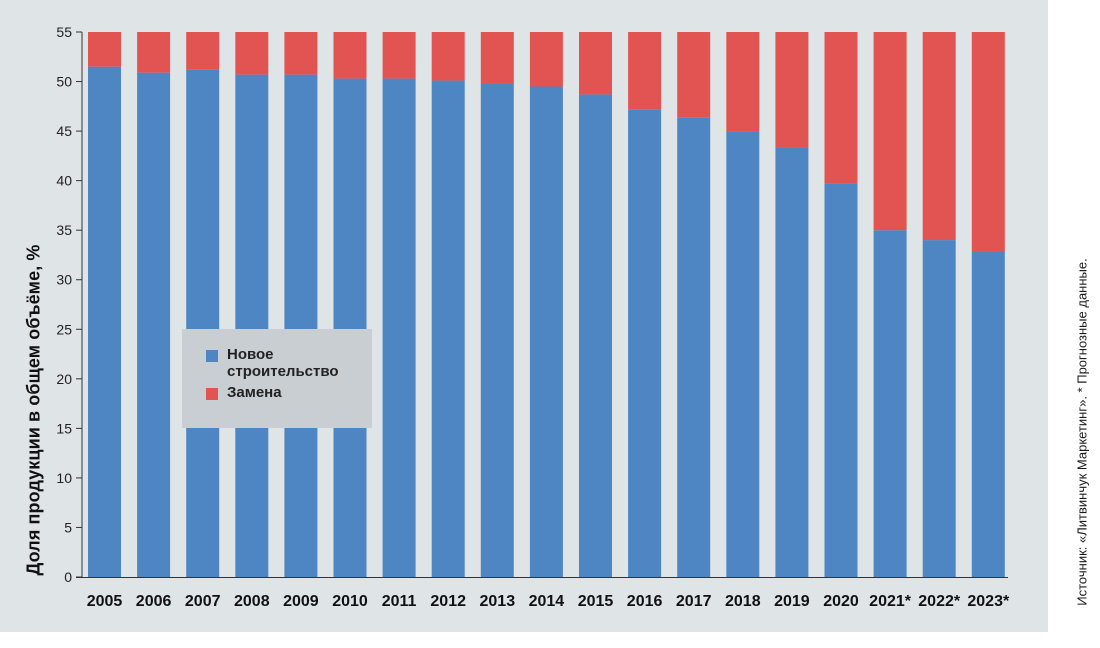 Image resolution: width=1100 pixels, height=648 pixels. Describe the element at coordinates (301, 601) in the screenshot. I see `x-tick-label: 2009` at that location.